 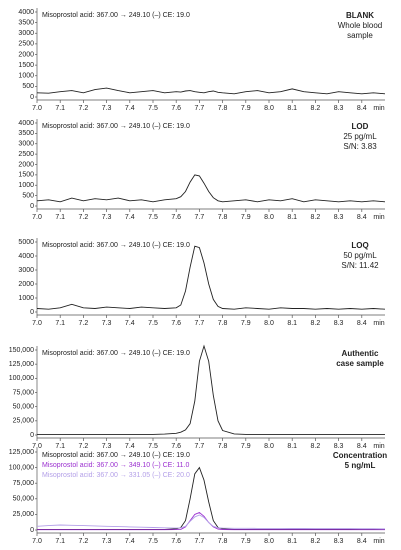 What do you see at coordinates (360, 455) in the screenshot?
I see `panel-annotation: Concentration` at bounding box center [360, 455].